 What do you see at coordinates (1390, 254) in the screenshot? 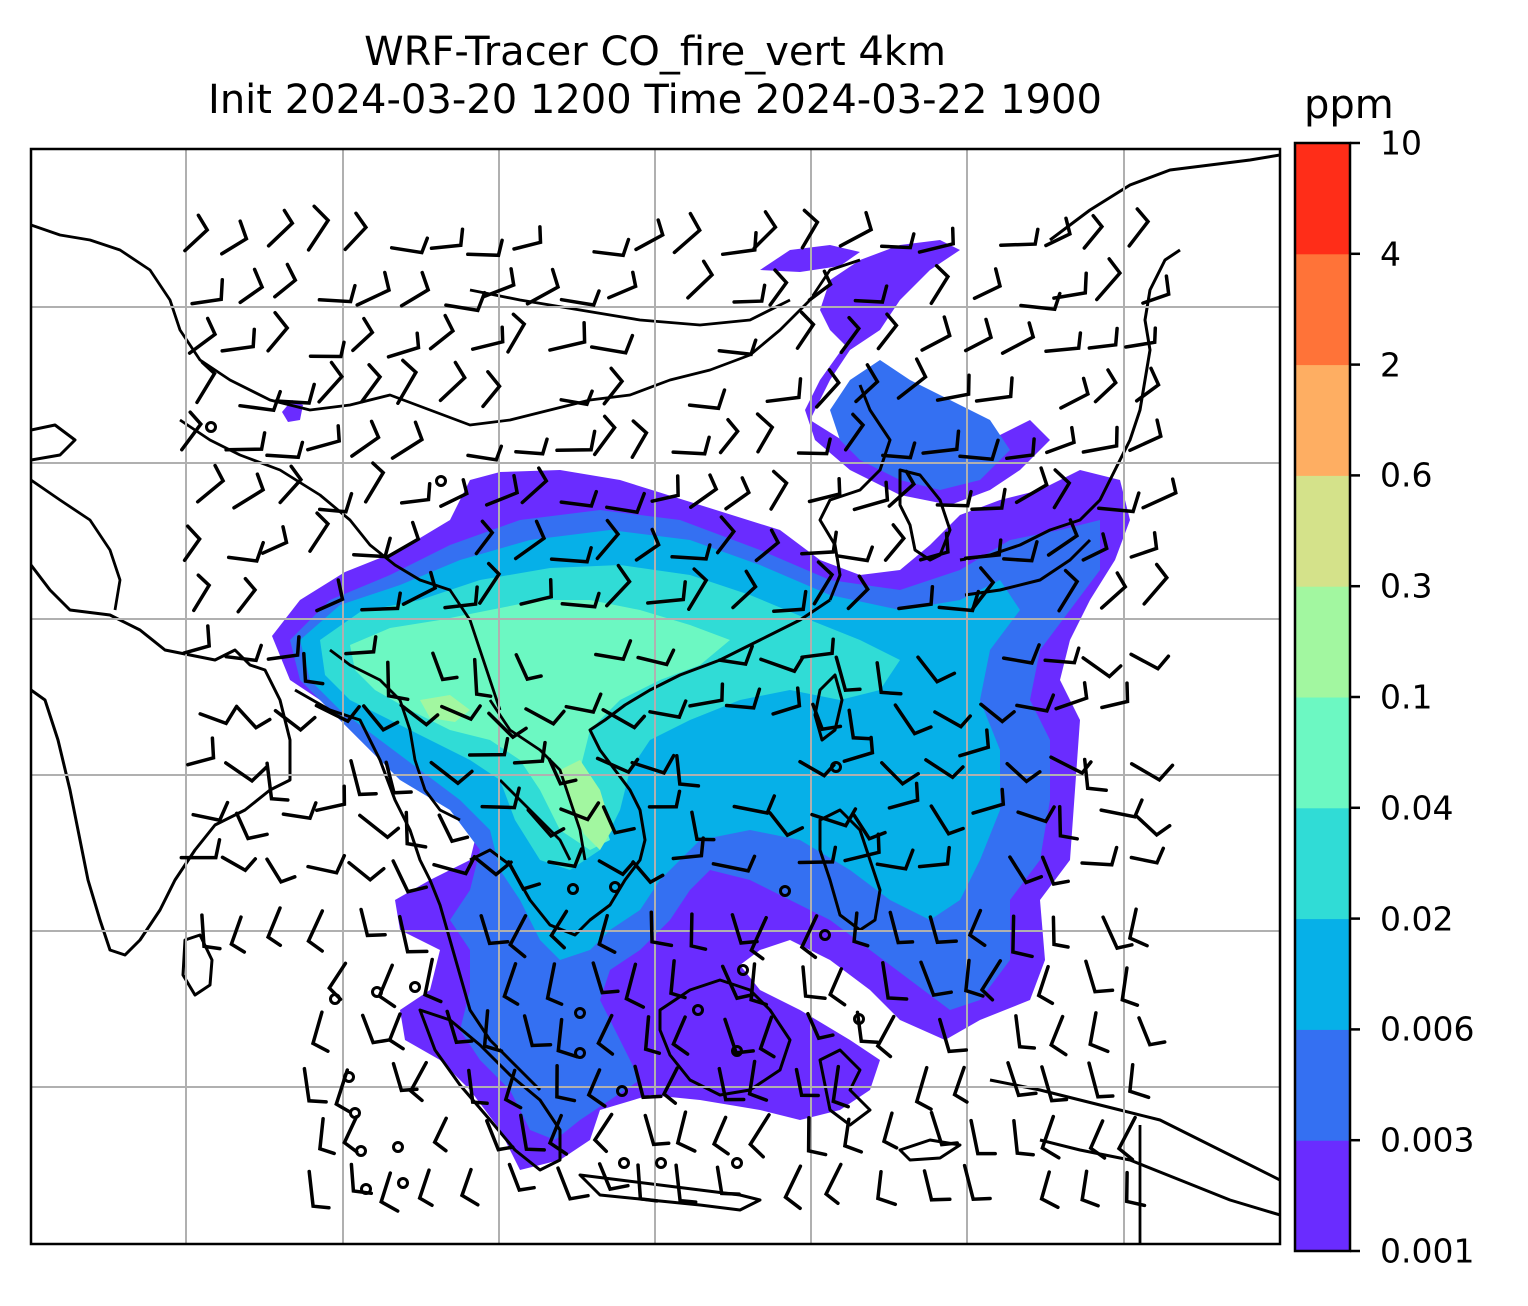
I see `colorbar-tick-label: 4` at bounding box center [1390, 254].